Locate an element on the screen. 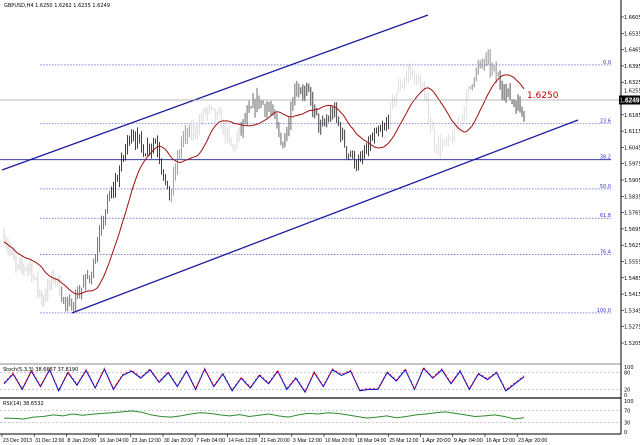  time-tick-label: 14 Feb 12:00 is located at coordinates (242, 441).